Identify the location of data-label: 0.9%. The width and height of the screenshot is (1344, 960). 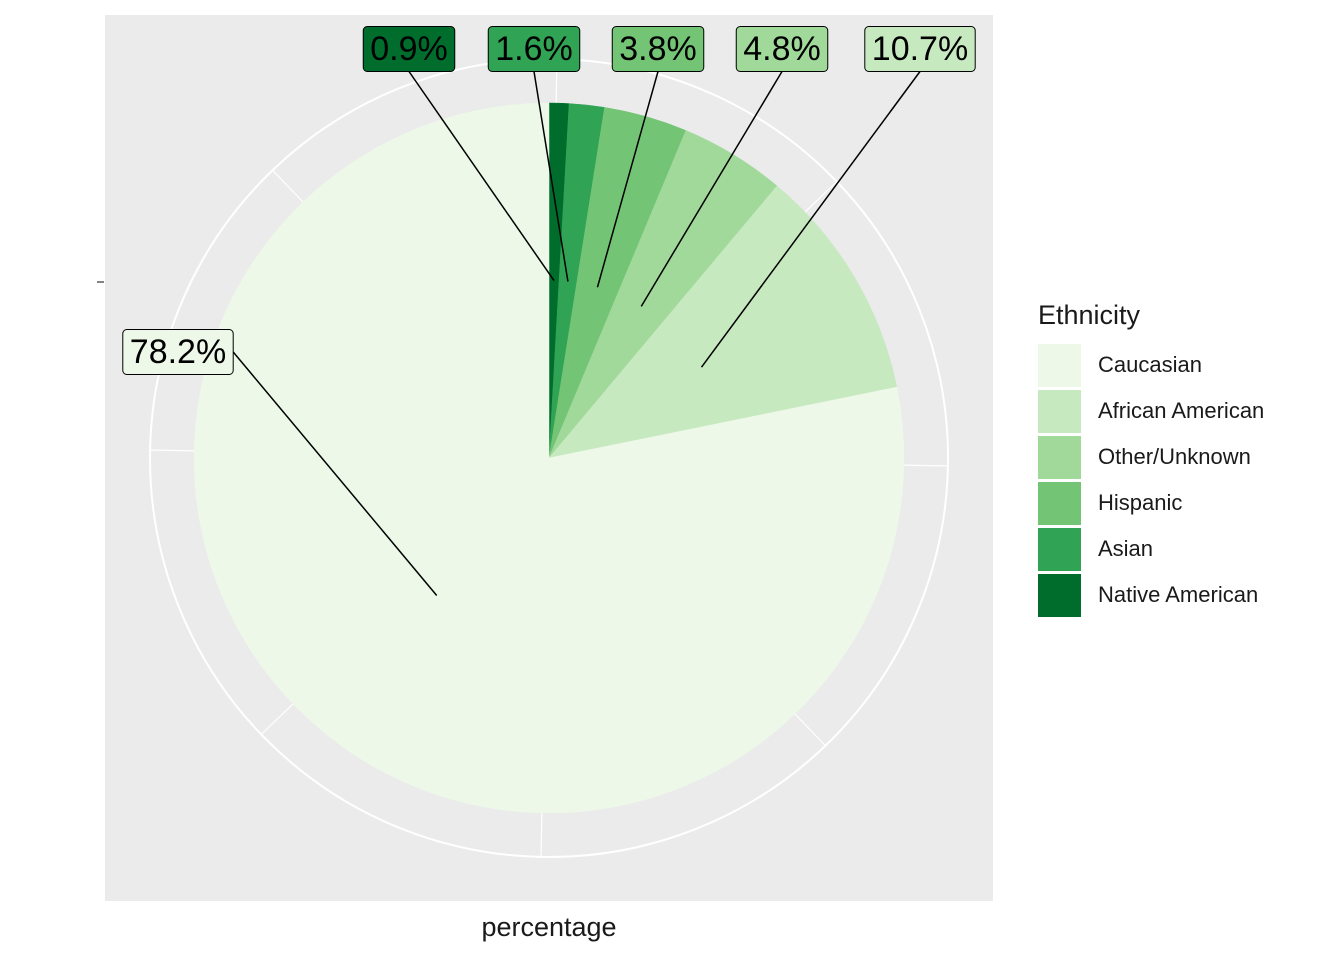
(409, 49).